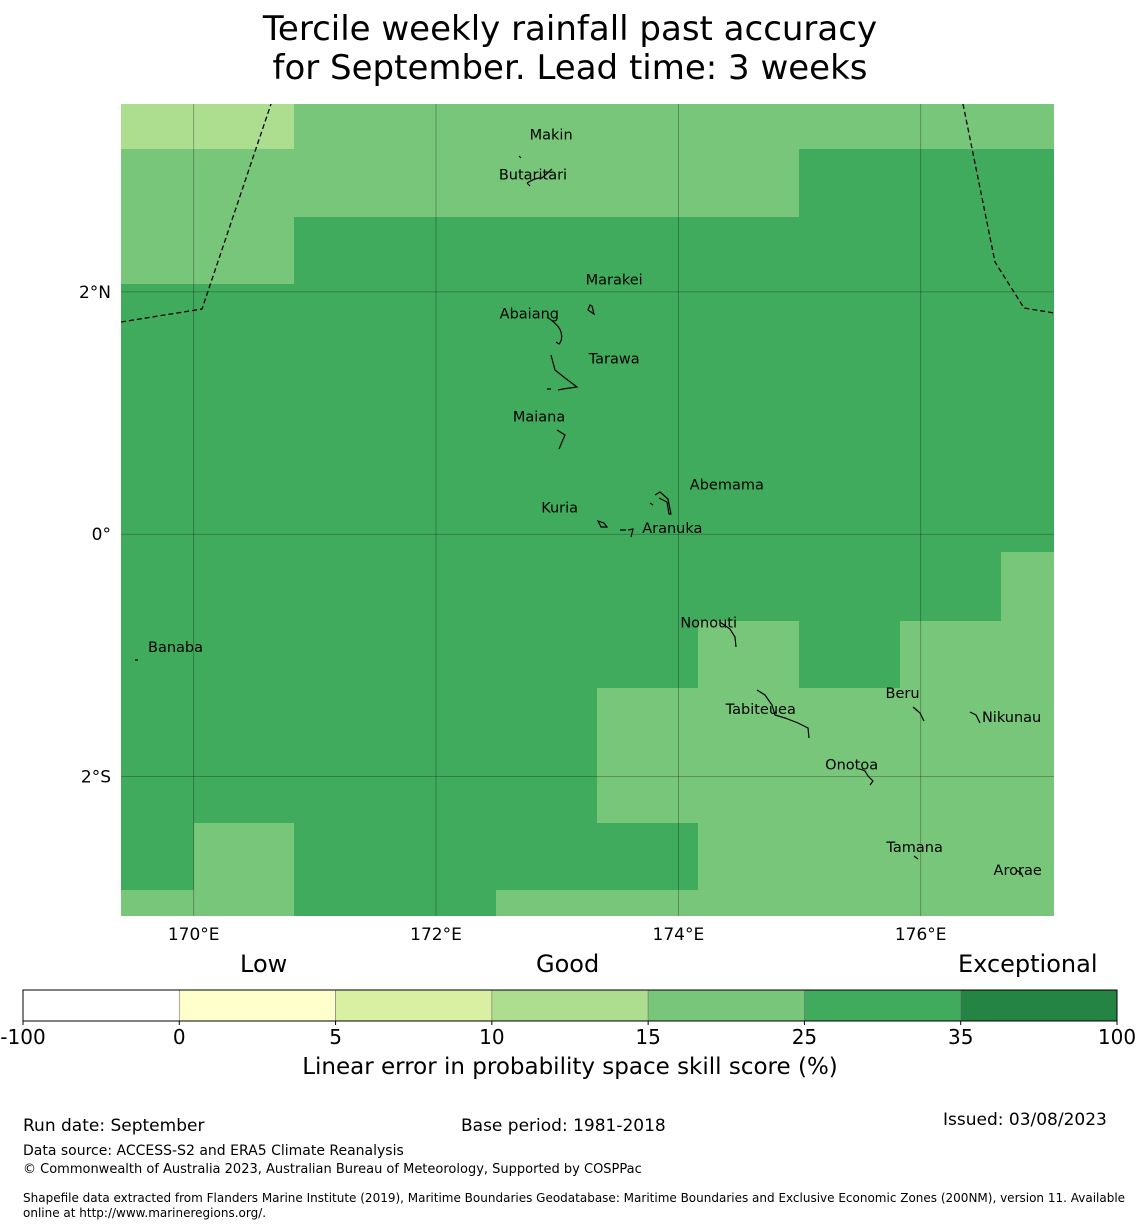  Describe the element at coordinates (207, 216) in the screenshot. I see `cell-region-top-left` at that location.